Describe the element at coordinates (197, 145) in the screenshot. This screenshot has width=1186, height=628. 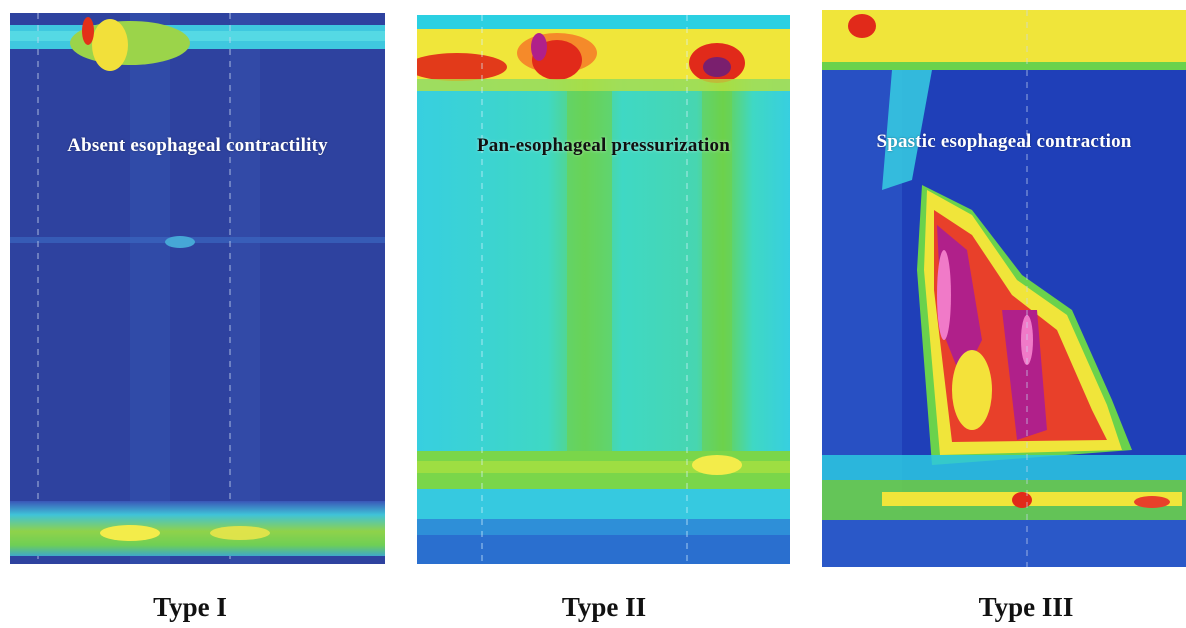
I see `panel-caption-type-1: Absent esophageal contractility` at that location.